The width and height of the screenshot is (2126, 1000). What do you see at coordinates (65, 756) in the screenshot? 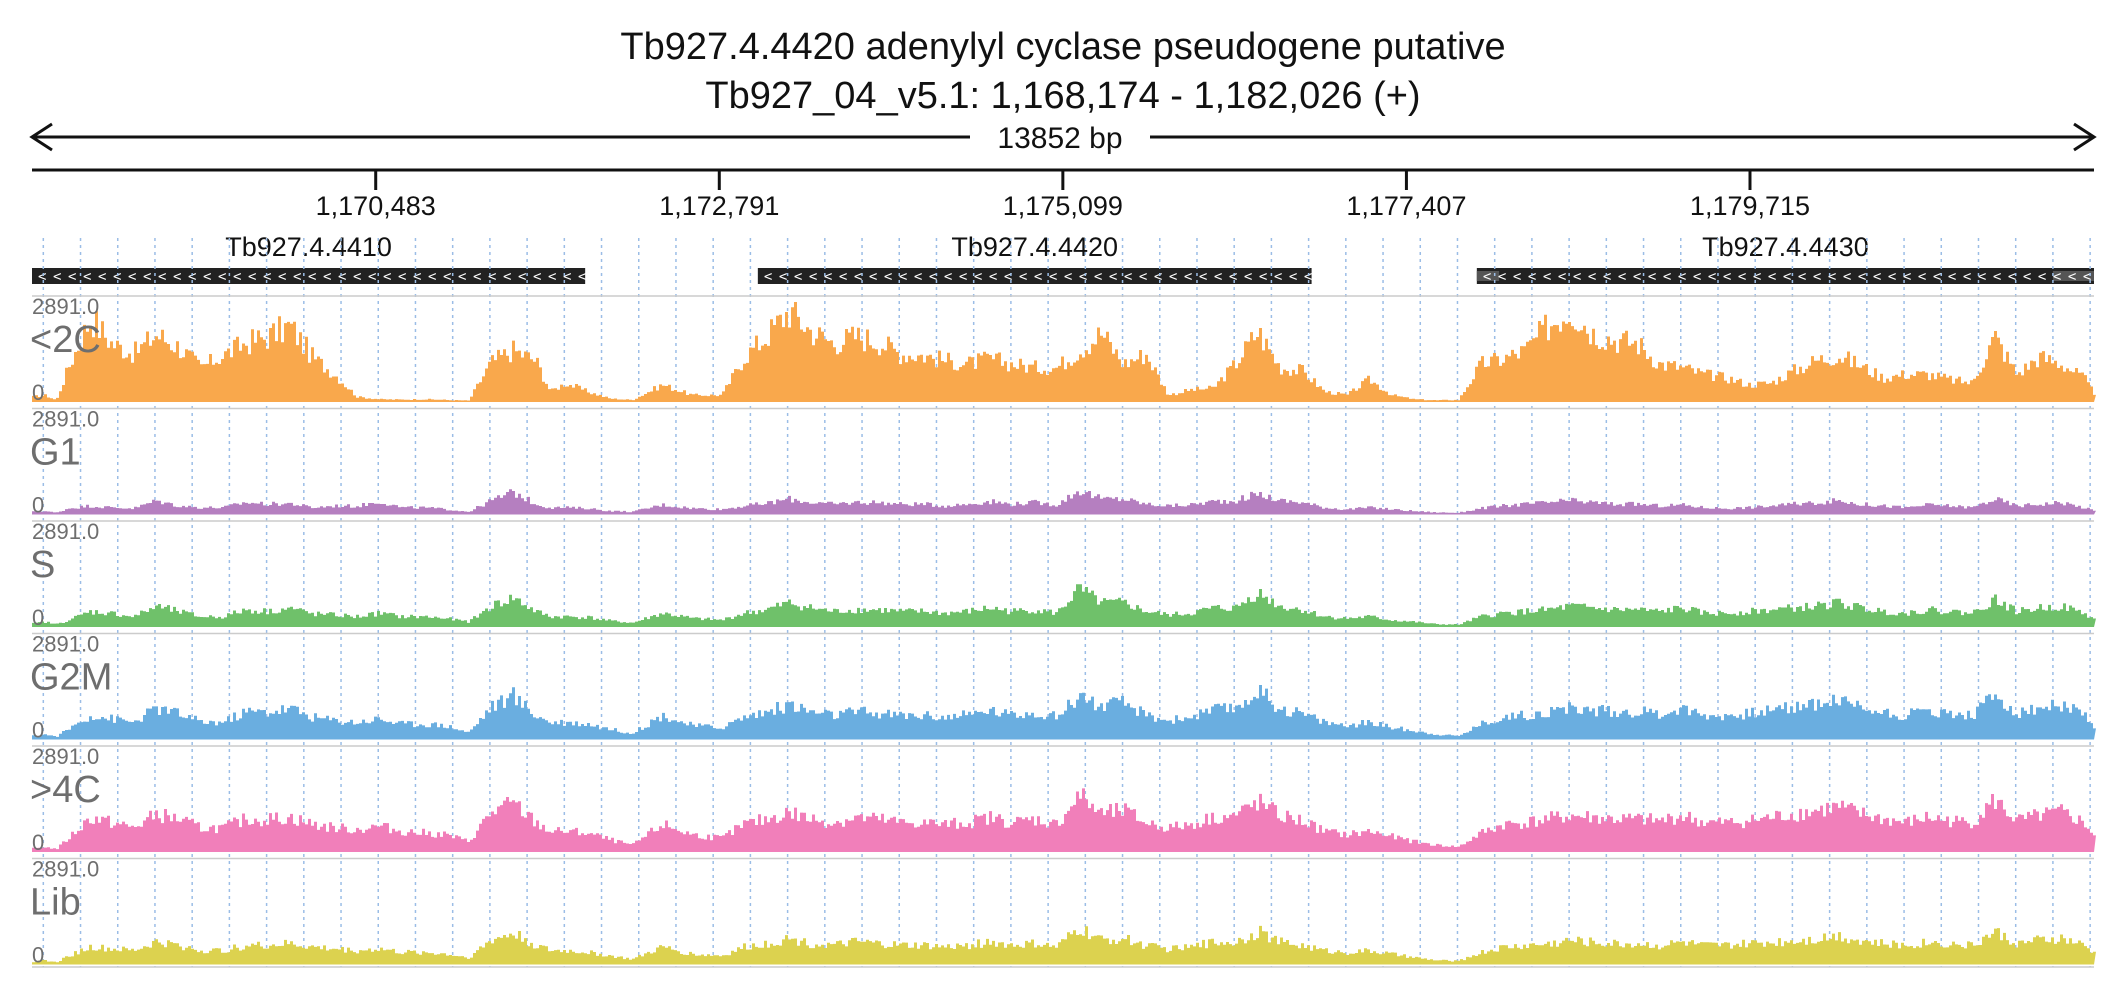
I see `track-ymax-label-4: 2891.0` at bounding box center [65, 756].